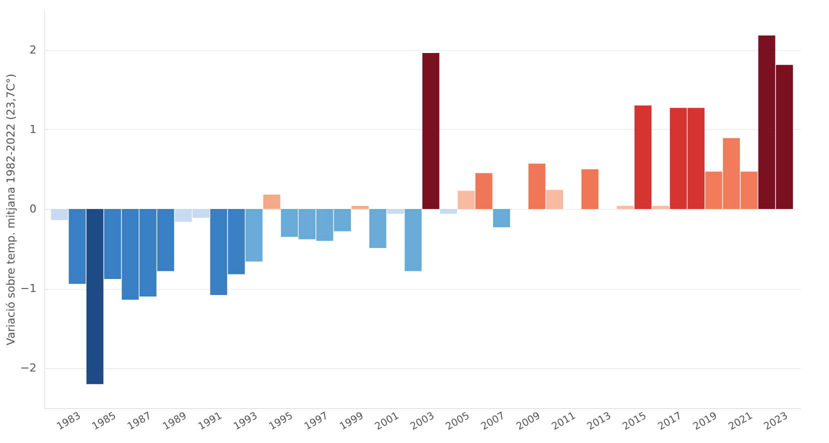 This screenshot has height=443, width=829. What do you see at coordinates (33, 49) in the screenshot?
I see `y-tick-label: 2` at bounding box center [33, 49].